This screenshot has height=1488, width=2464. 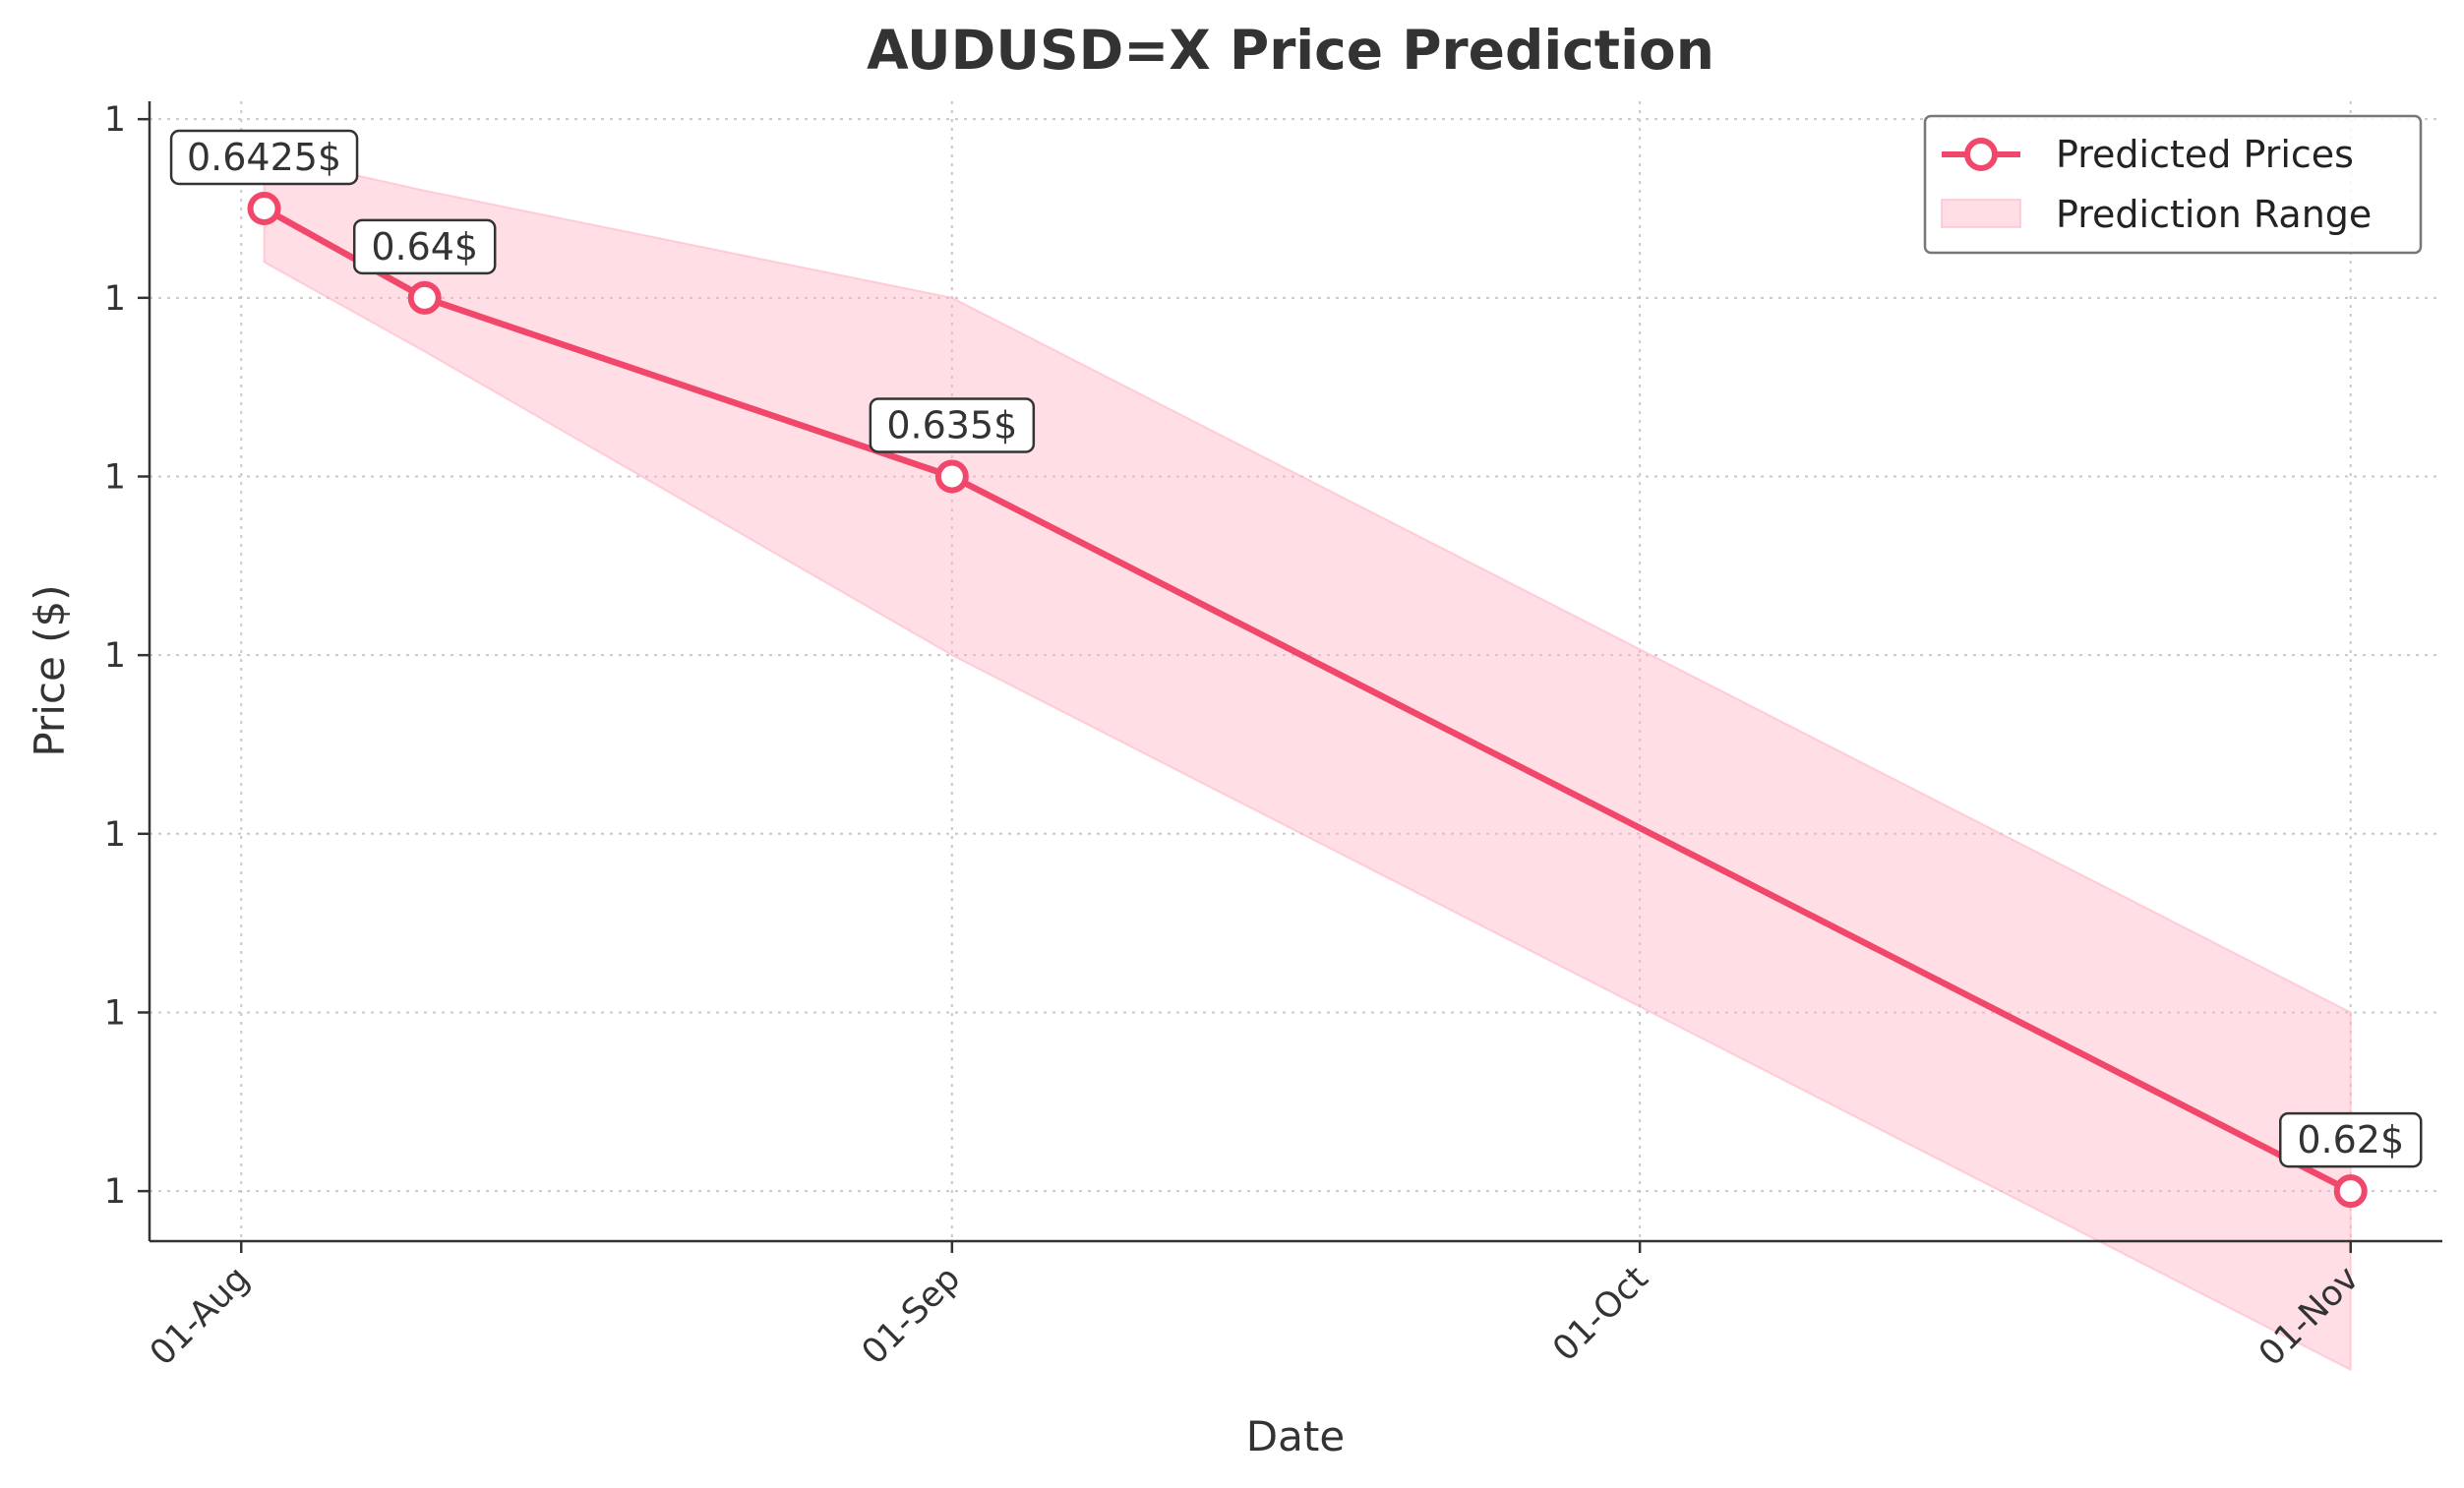 What do you see at coordinates (2205, 154) in the screenshot?
I see `legend-item-predicted-prices: Predicted Prices` at bounding box center [2205, 154].